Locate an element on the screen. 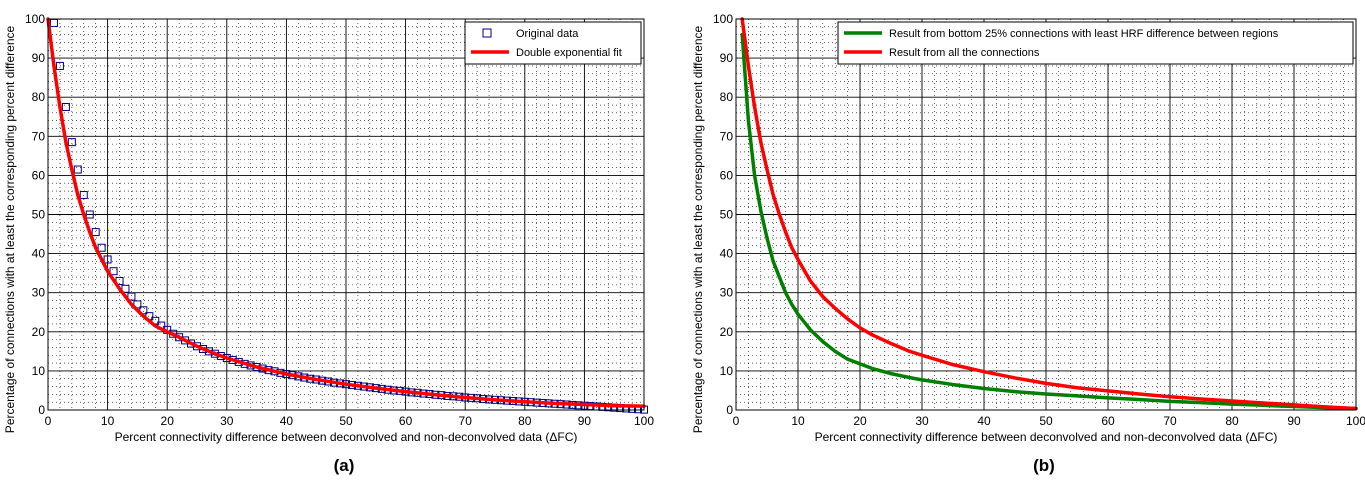 This screenshot has width=1365, height=493. legend-marker is located at coordinates (487, 33).